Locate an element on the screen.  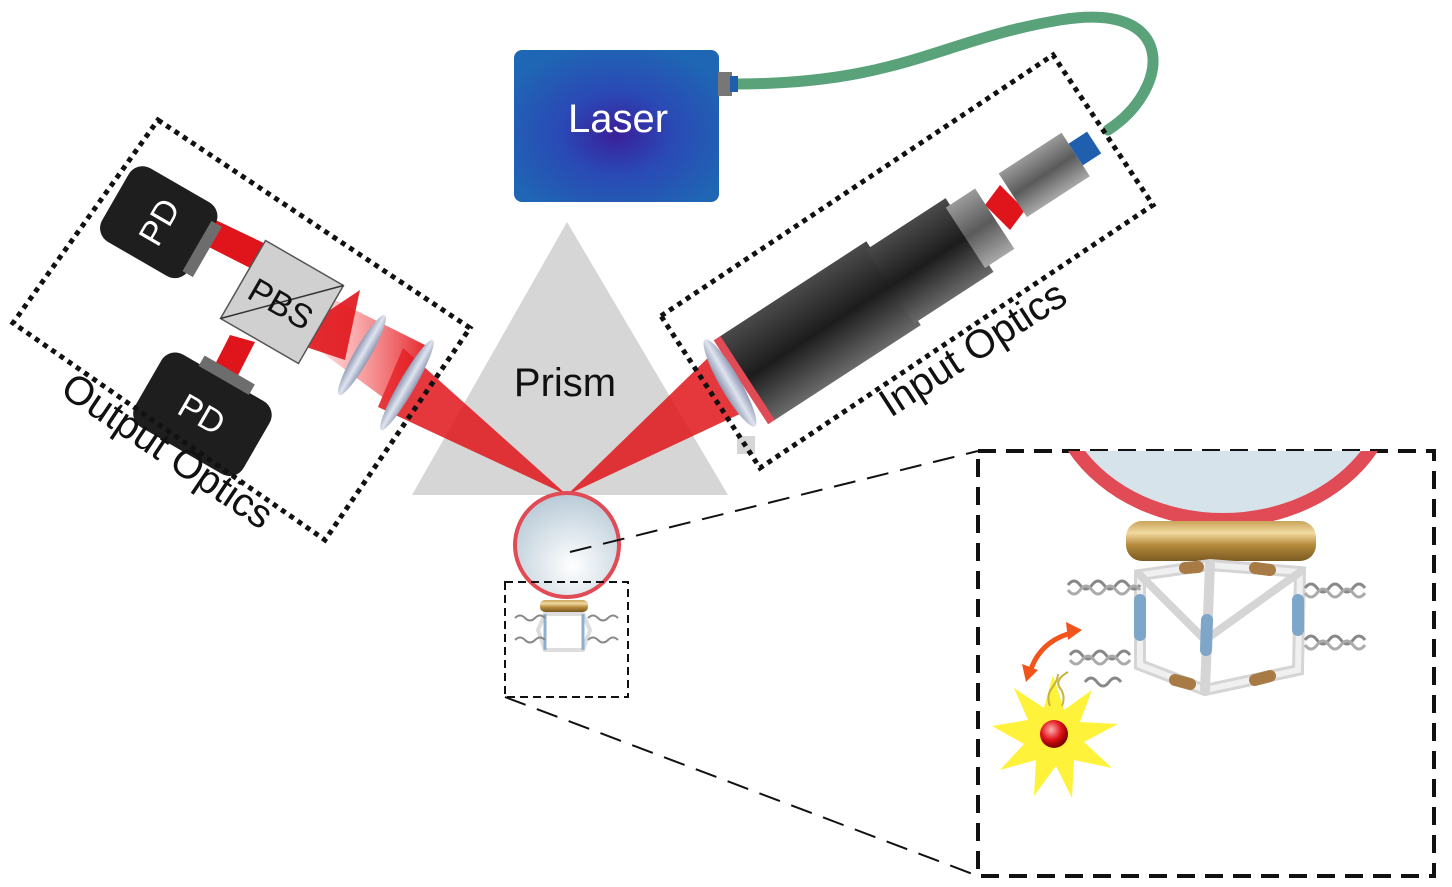
zoom-connector-top is located at coordinates (774, 501).